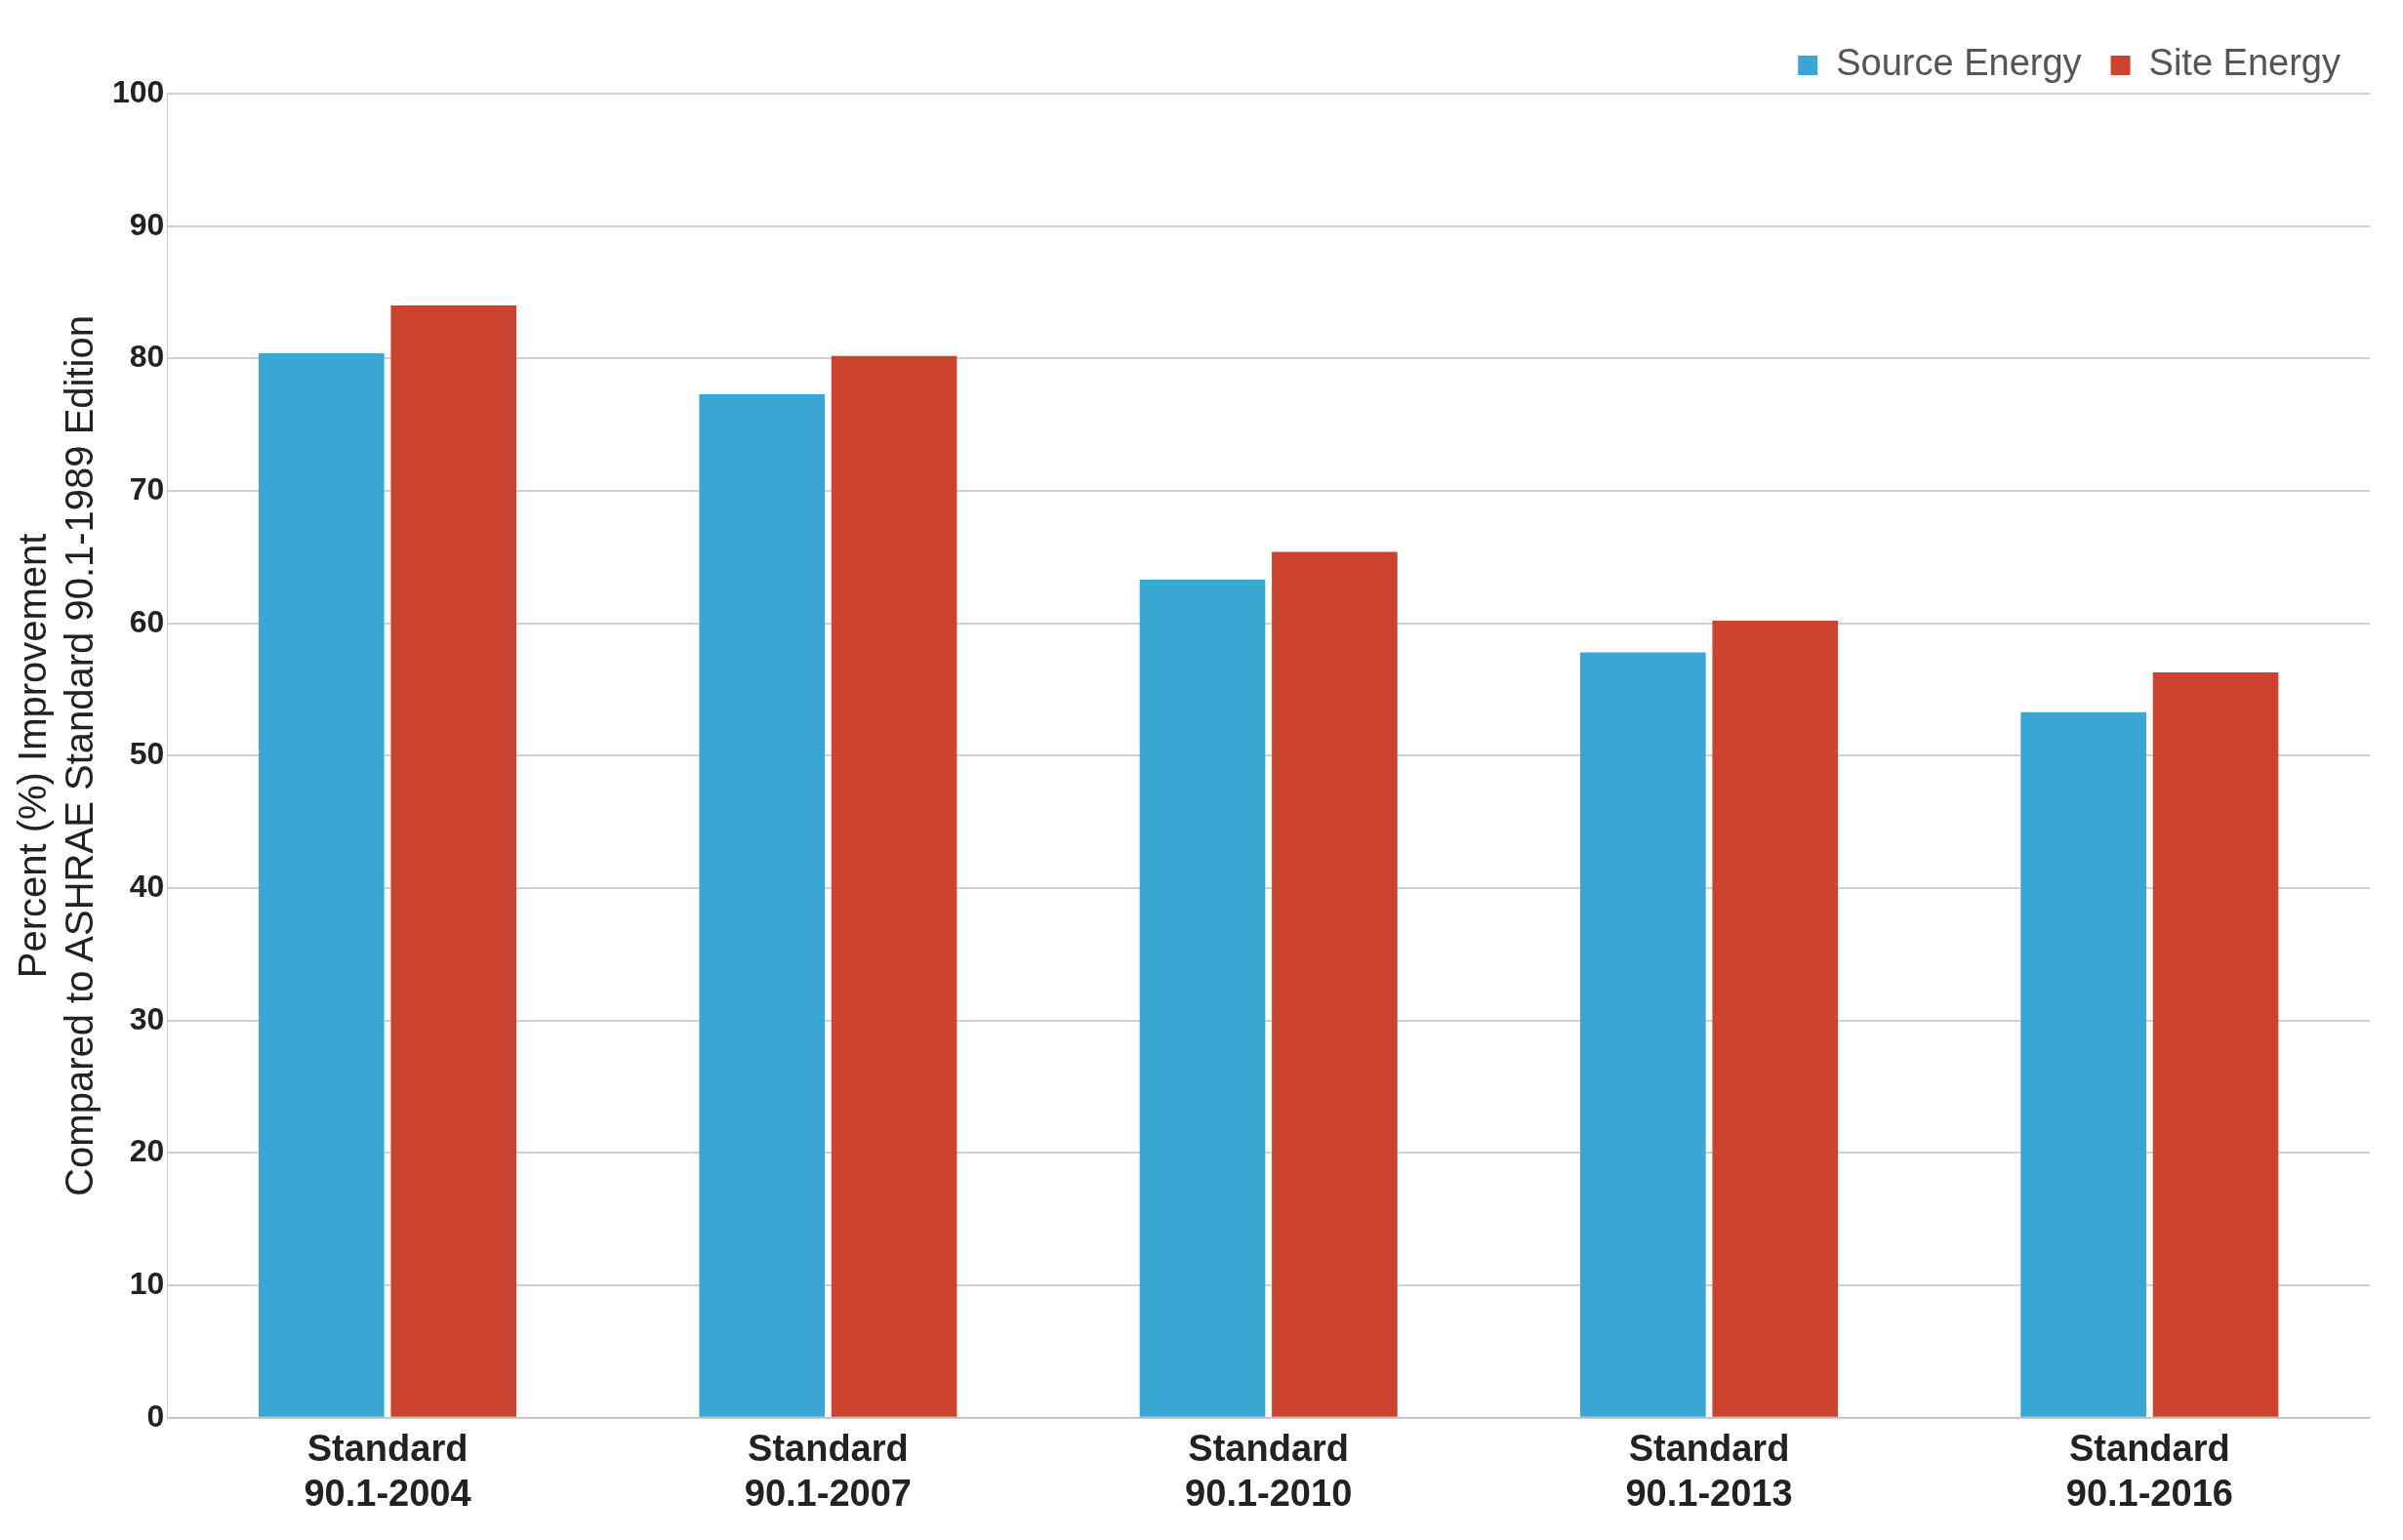 This screenshot has height=1540, width=2403. What do you see at coordinates (828, 1471) in the screenshot?
I see `x-tick-label: Standard 90.1-2007` at bounding box center [828, 1471].